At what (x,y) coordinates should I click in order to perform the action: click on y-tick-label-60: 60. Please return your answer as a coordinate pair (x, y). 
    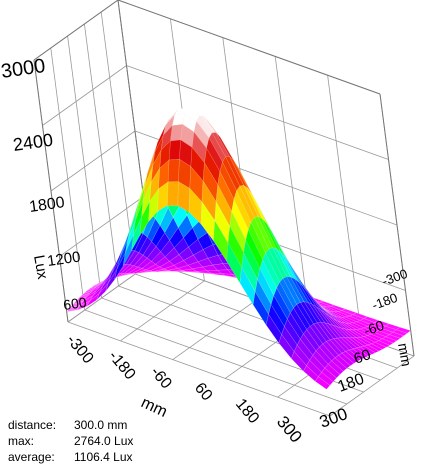
    Looking at the image, I should click on (362, 357).